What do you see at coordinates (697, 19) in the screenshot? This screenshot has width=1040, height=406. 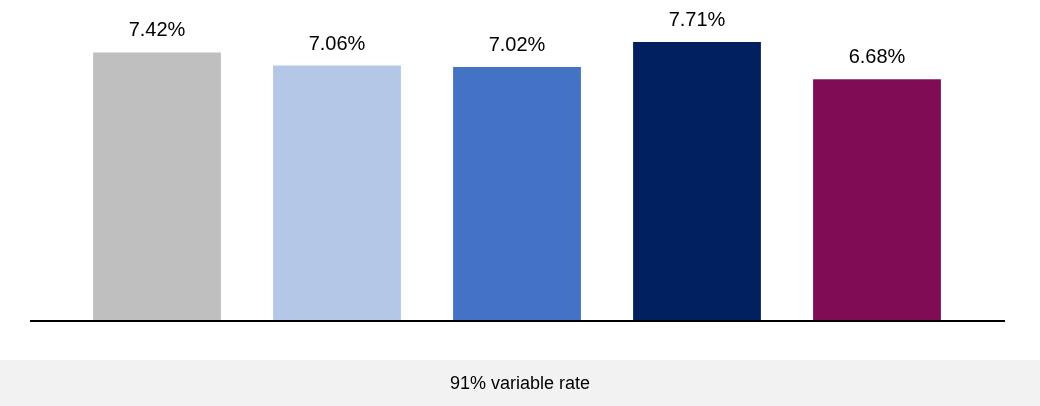 I see `data-label: 7.71%` at bounding box center [697, 19].